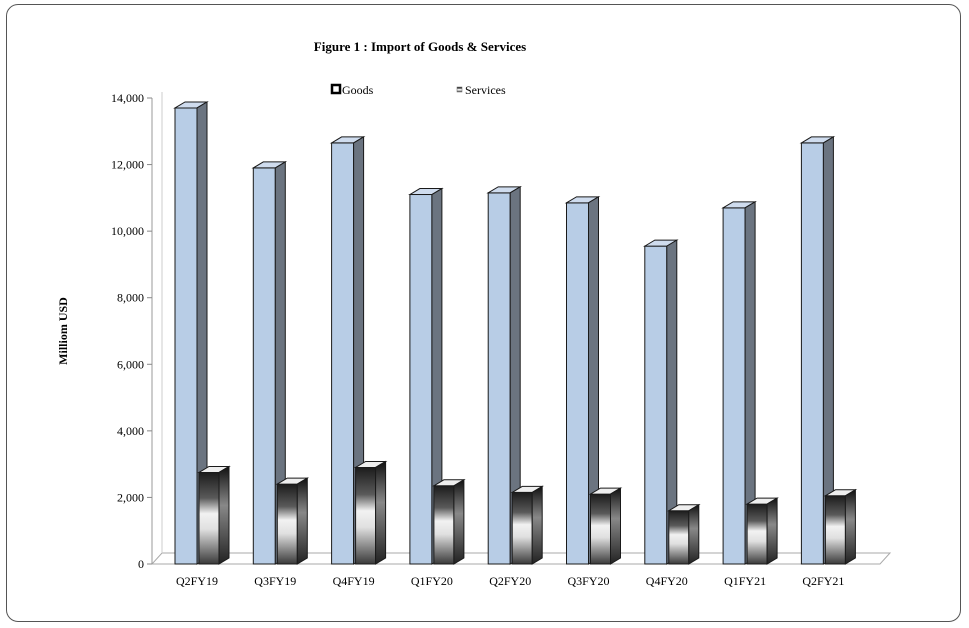  What do you see at coordinates (130, 497) in the screenshot?
I see `y-tick-label: 2,000` at bounding box center [130, 497].